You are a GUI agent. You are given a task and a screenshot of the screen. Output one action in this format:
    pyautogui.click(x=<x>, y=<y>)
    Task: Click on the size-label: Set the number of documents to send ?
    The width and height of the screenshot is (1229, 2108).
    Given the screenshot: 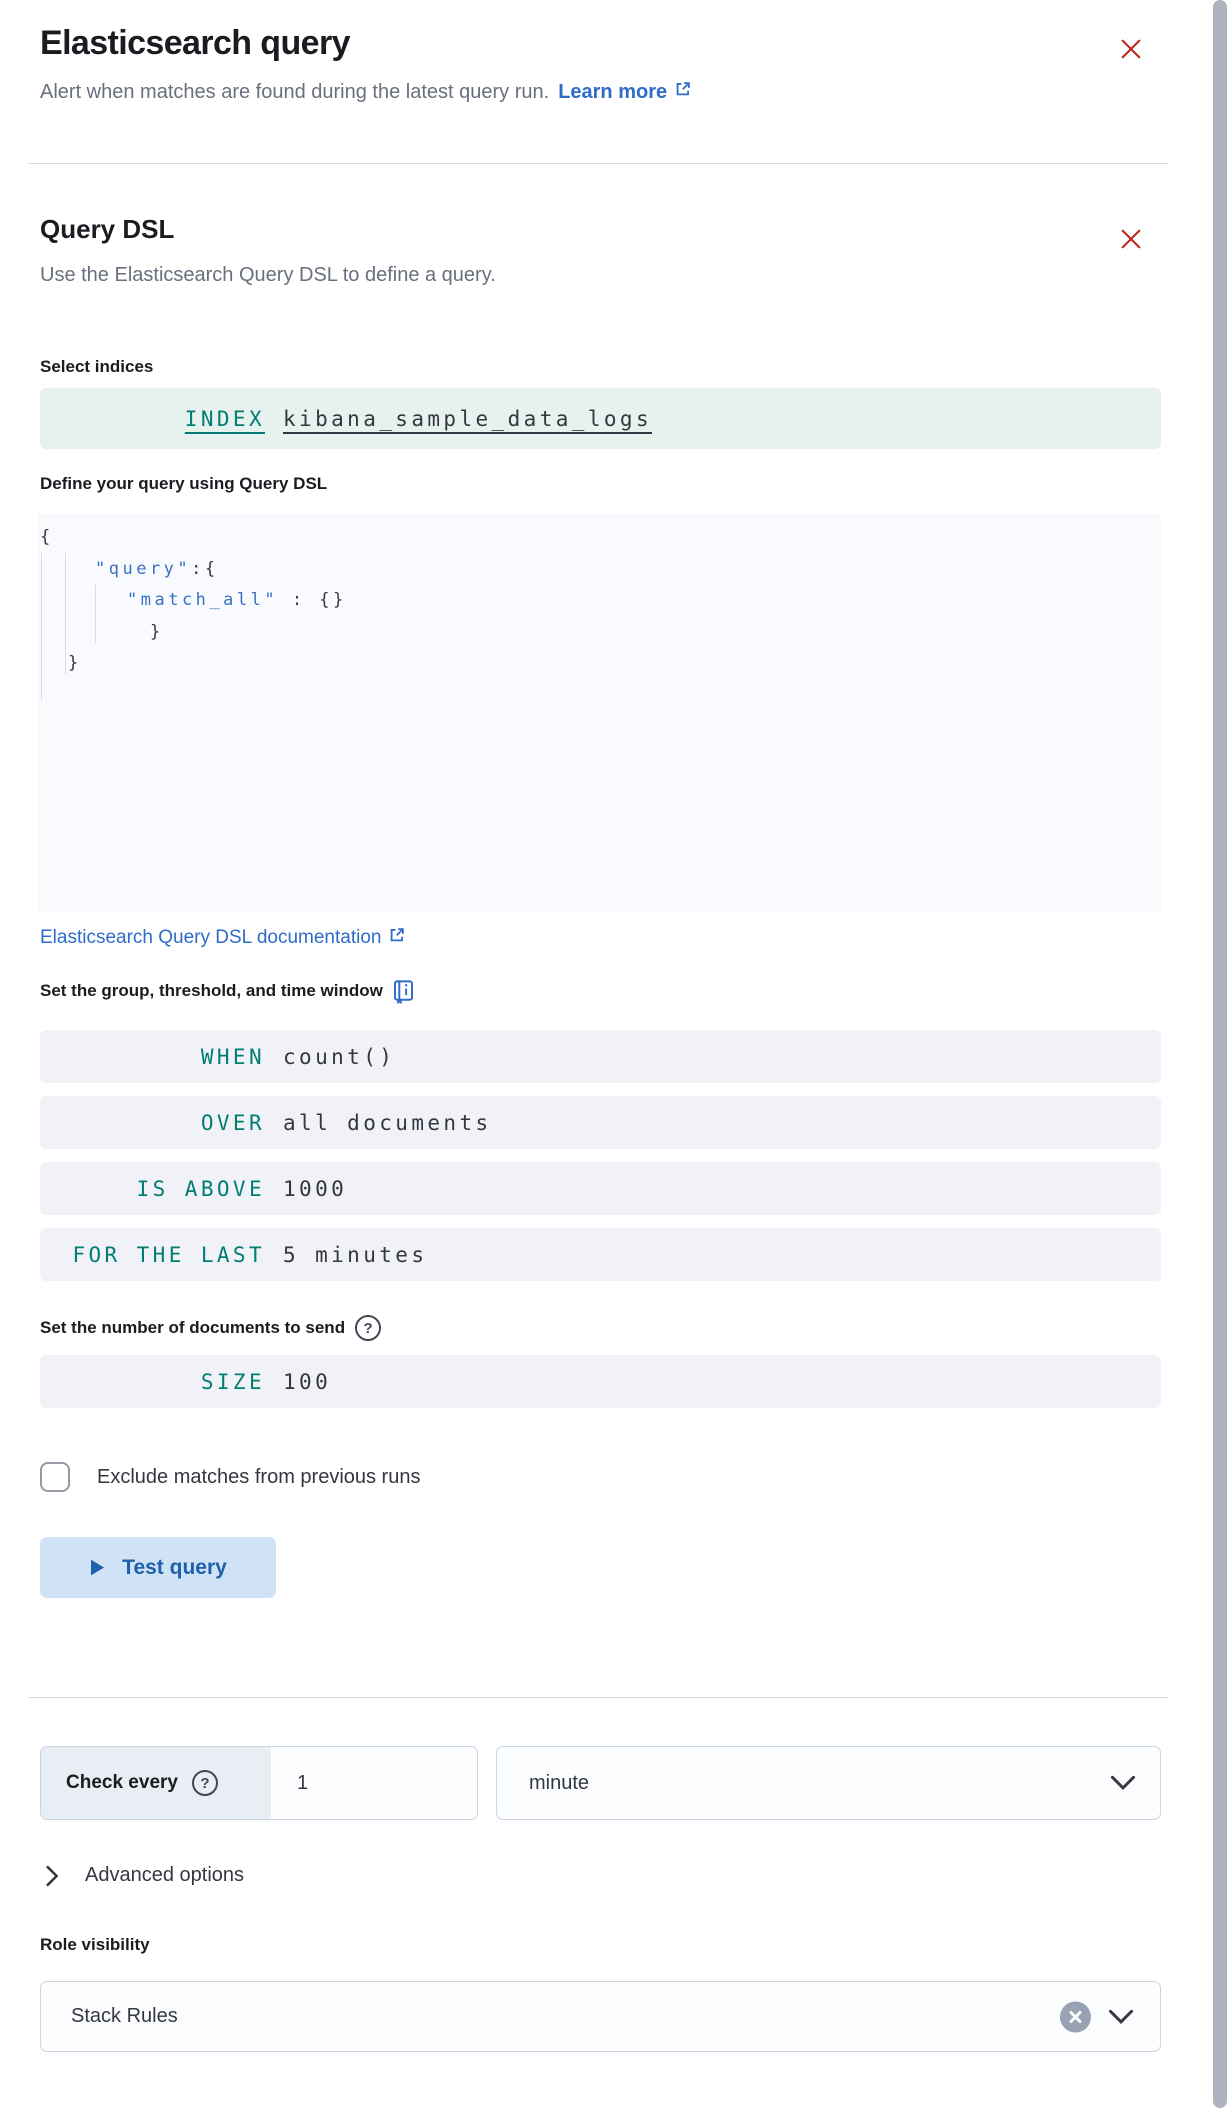 What is the action you would take?
    pyautogui.click(x=211, y=1328)
    